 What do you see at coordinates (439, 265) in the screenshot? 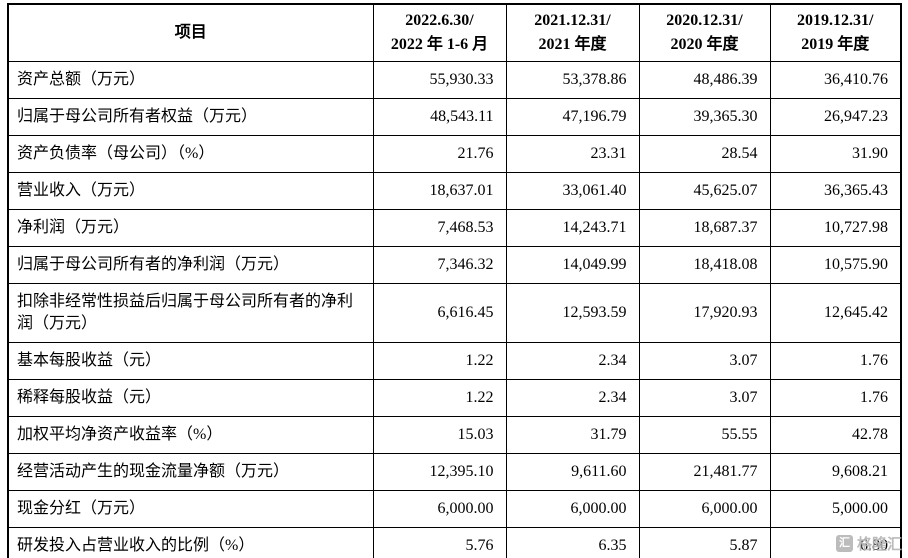
I see `value-cell: 7,346.32` at bounding box center [439, 265].